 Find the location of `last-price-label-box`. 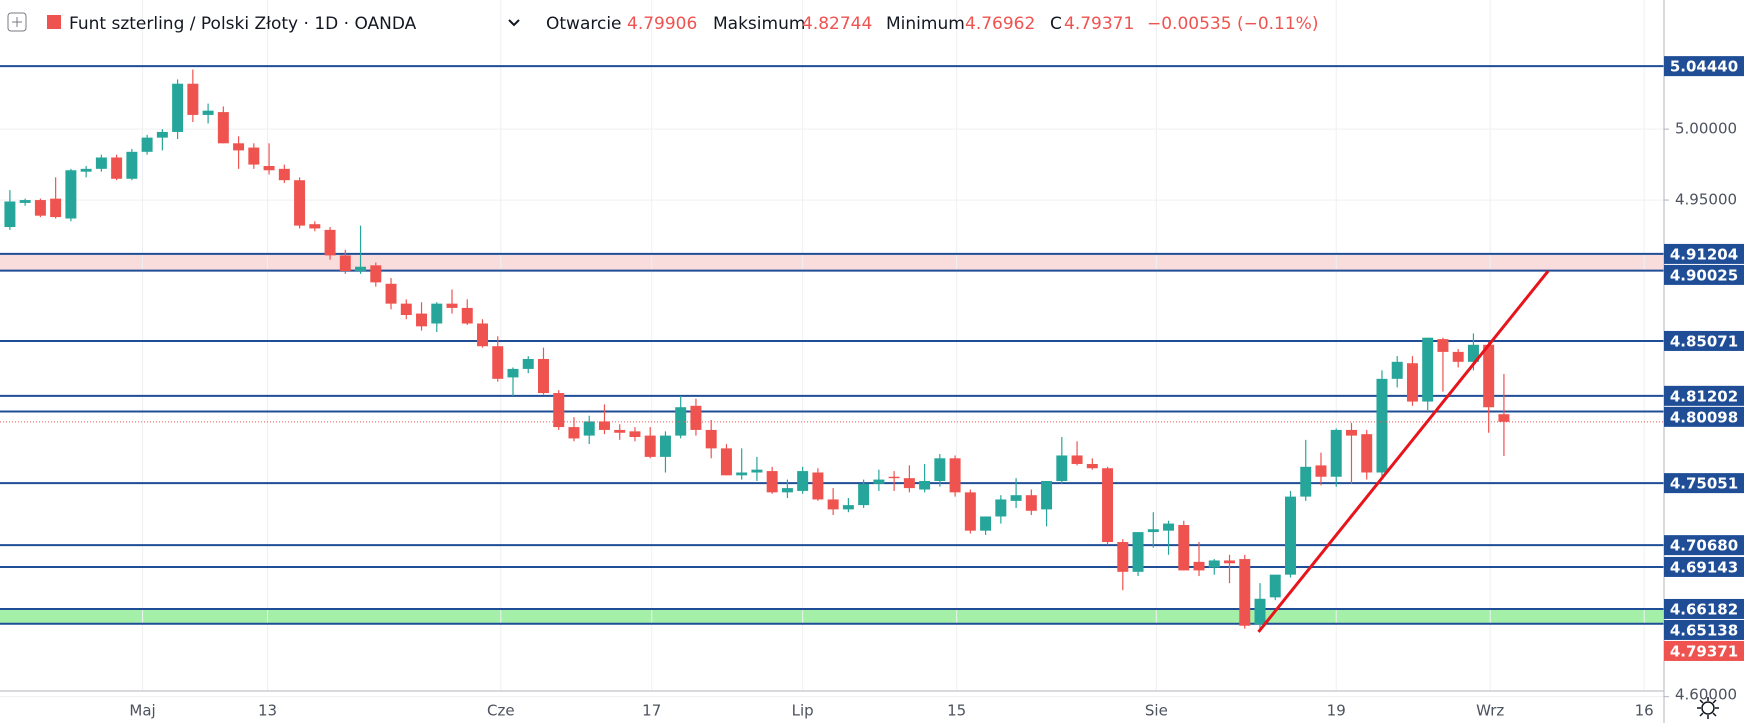

last-price-label-box is located at coordinates (1704, 650).